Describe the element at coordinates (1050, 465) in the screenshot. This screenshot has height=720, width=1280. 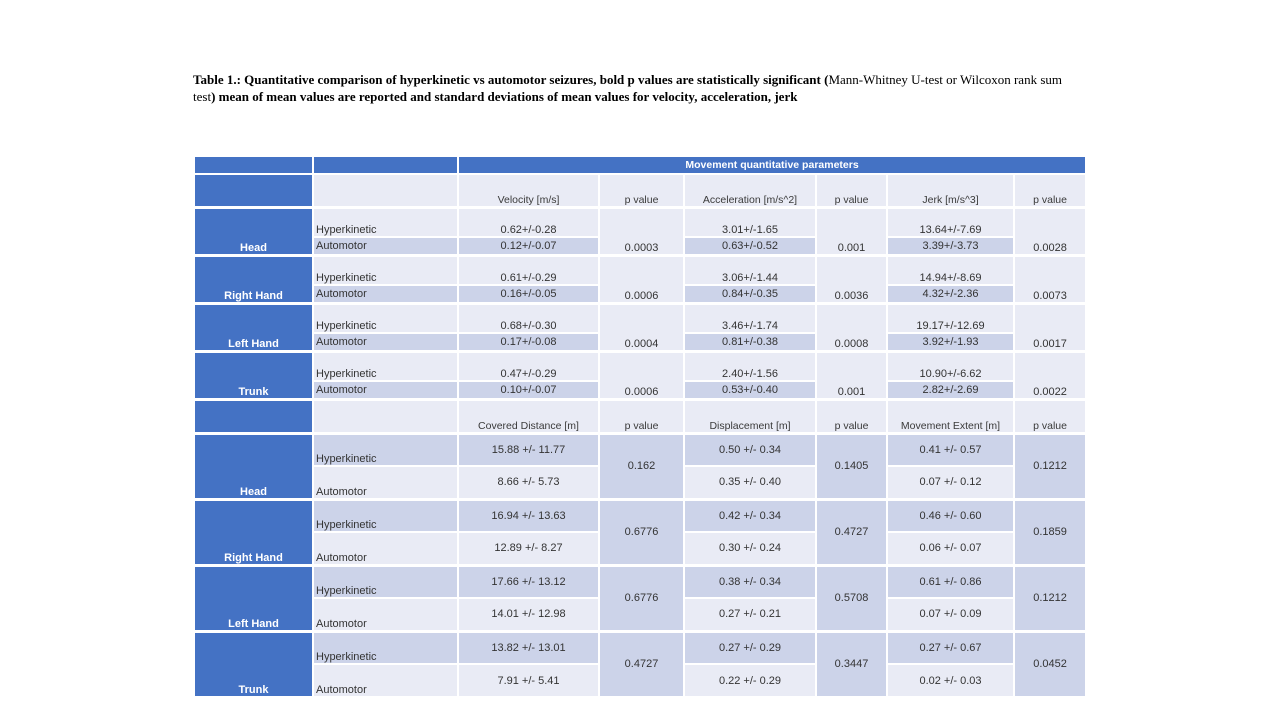
I see `p-value-cell: 0.1212` at that location.